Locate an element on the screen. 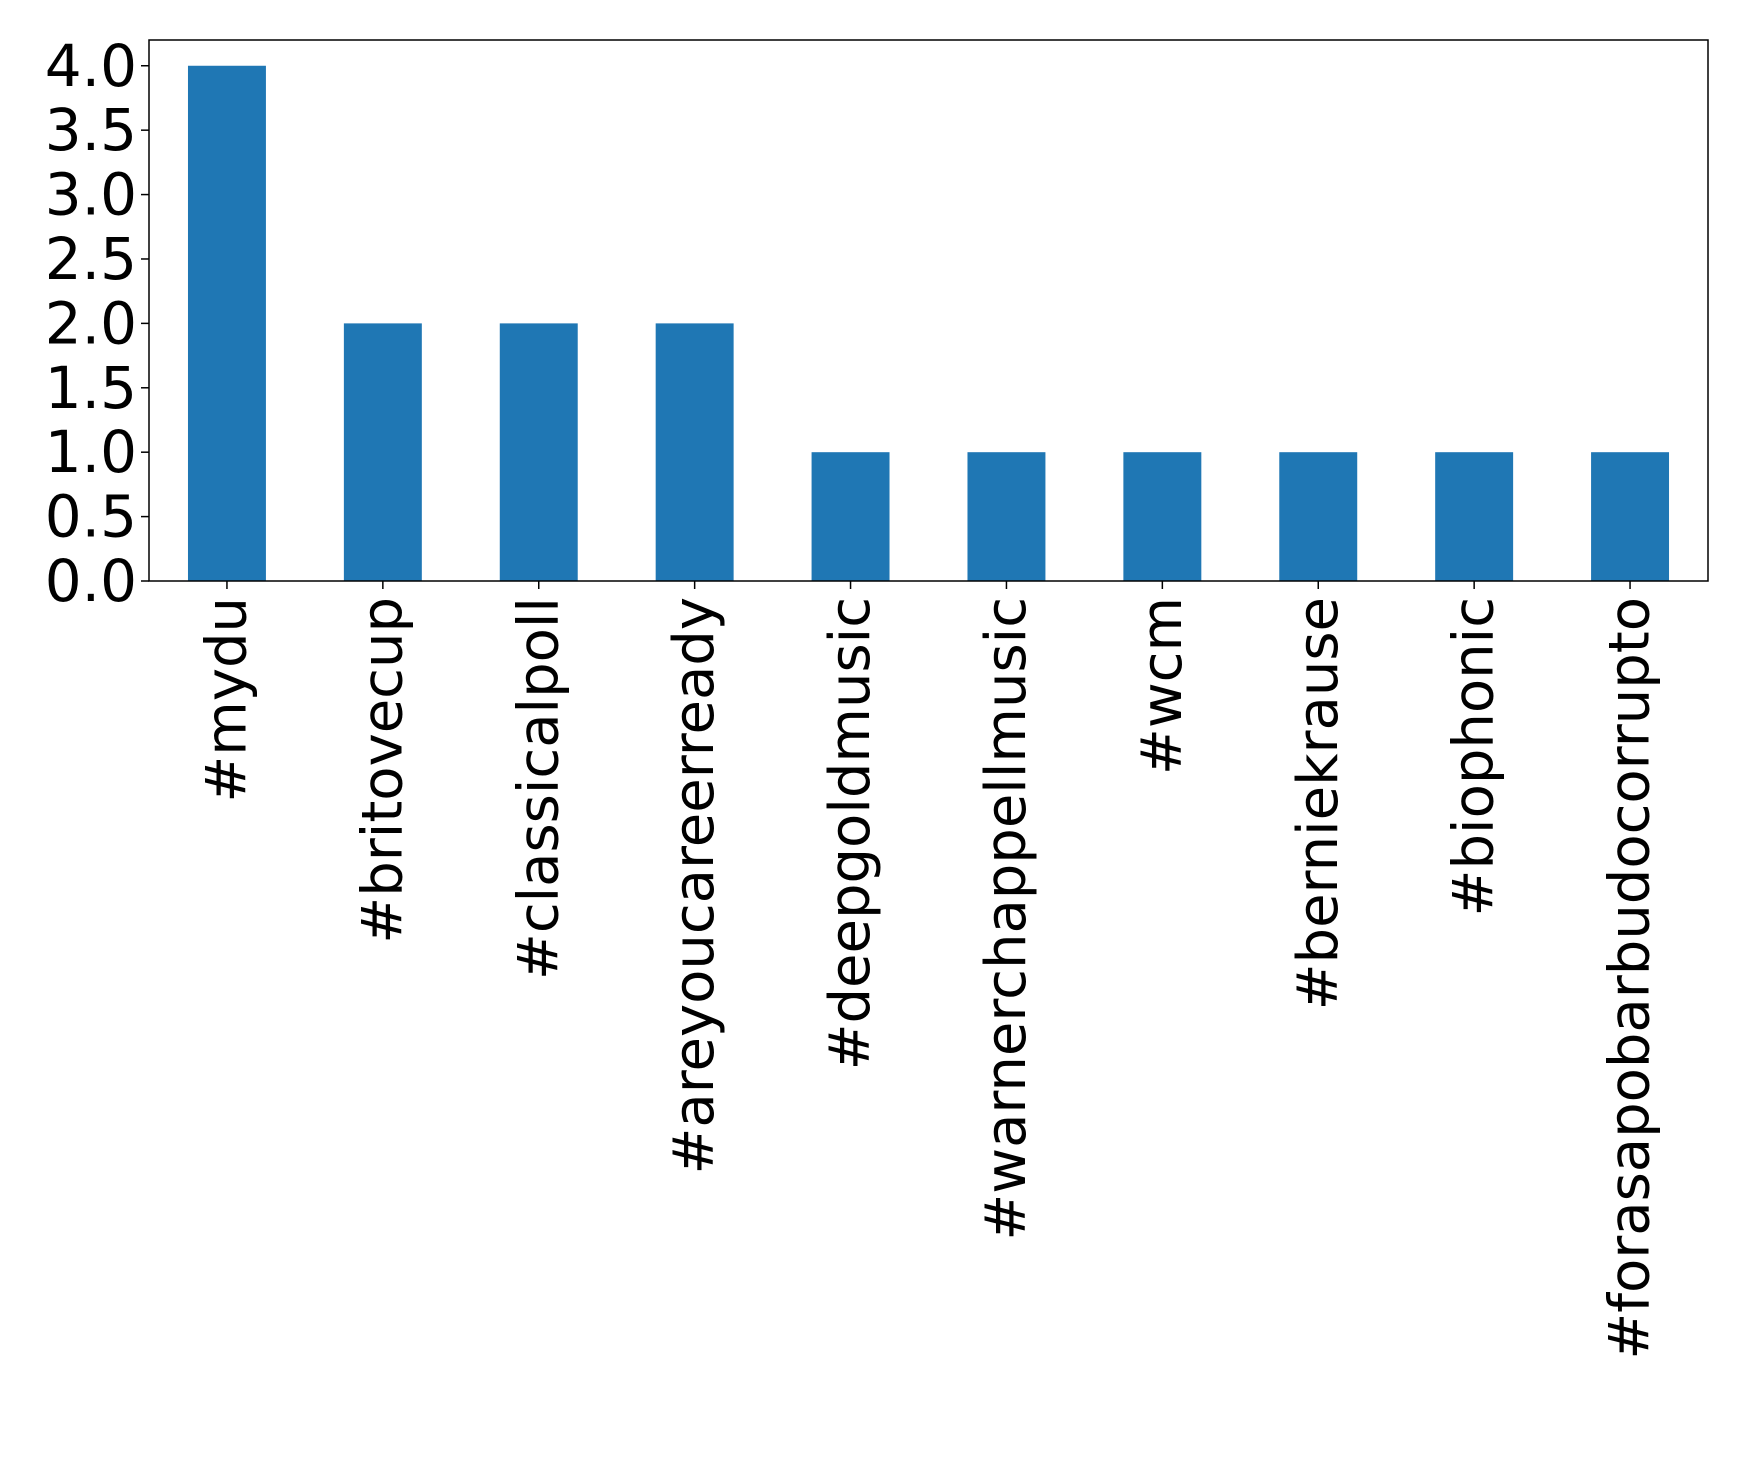 Image resolution: width=1739 pixels, height=1479 pixels. y-tick-label: 4.0 is located at coordinates (91, 66).